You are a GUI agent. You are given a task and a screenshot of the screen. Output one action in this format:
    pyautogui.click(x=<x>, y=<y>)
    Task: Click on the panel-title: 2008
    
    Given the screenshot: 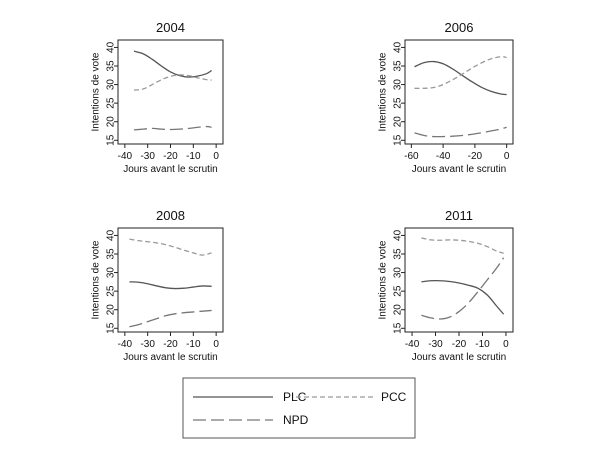 What is the action you would take?
    pyautogui.click(x=170, y=215)
    